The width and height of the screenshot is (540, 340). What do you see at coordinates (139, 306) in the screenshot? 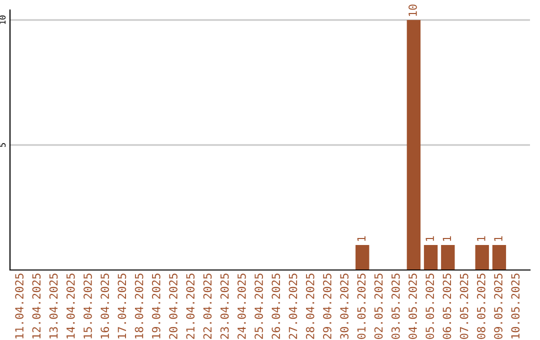
I see `x-tick-label: 18.04.2025` at bounding box center [139, 306].